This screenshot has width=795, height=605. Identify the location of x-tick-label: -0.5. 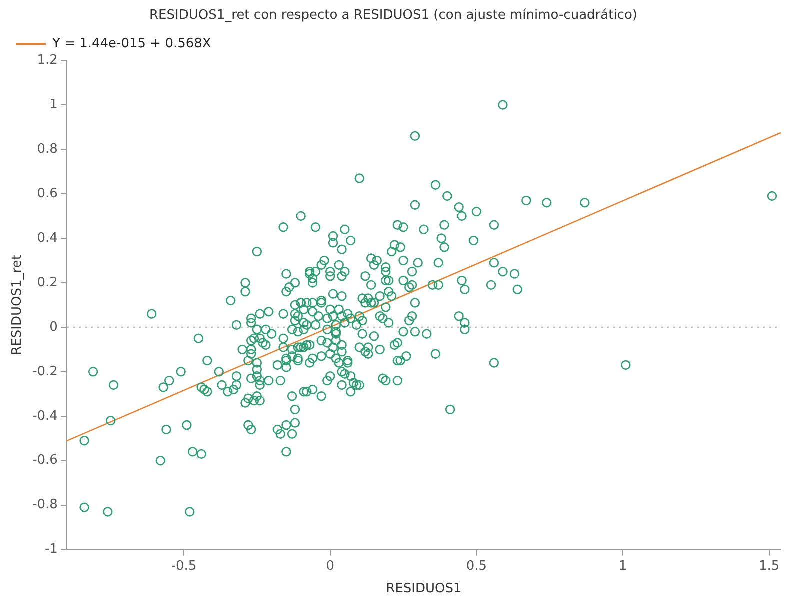
(184, 566).